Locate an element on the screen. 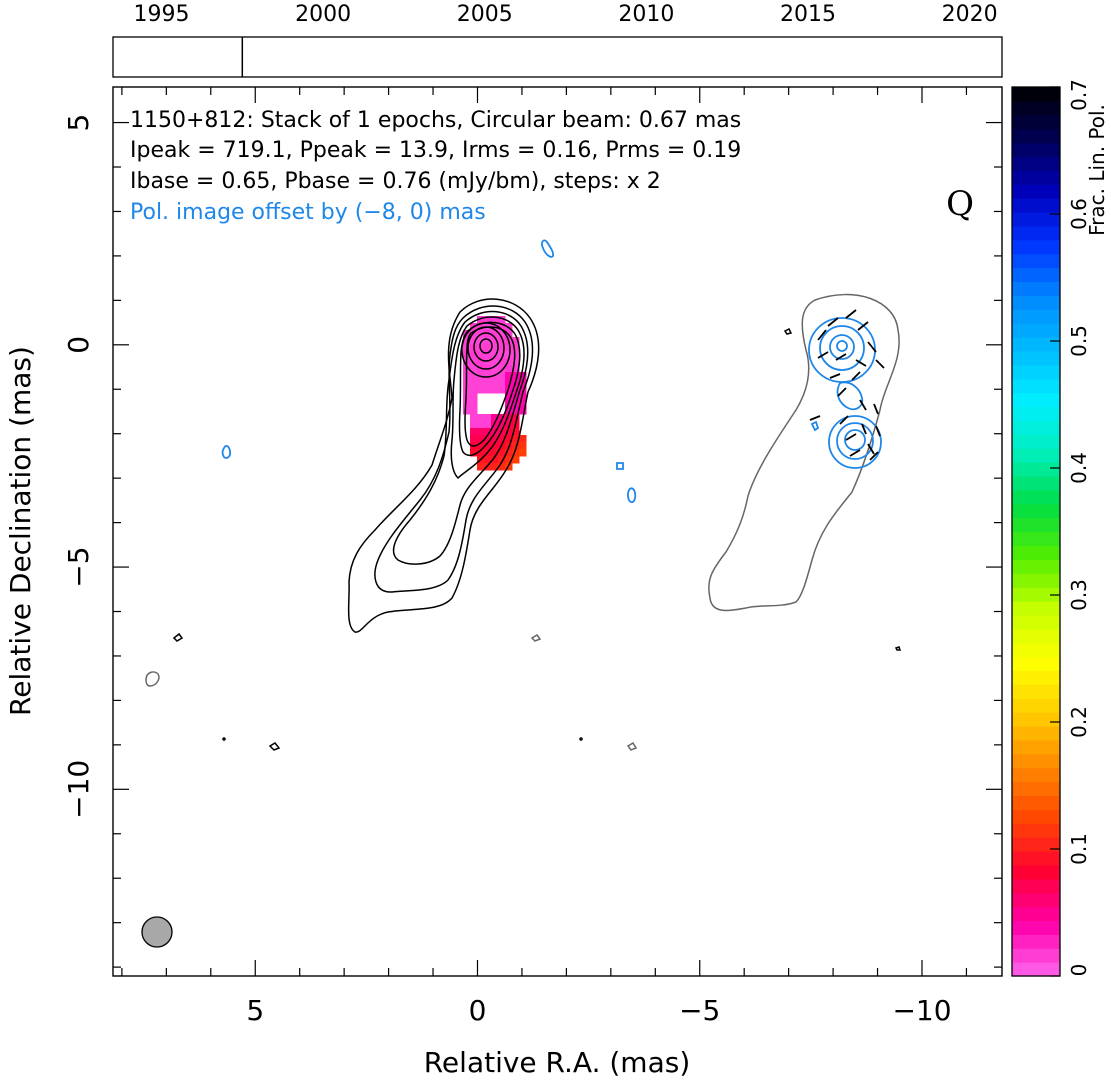 This screenshot has width=1111, height=1085. annotation-line-4: Pol. image offset by (−8, 0) mas is located at coordinates (308, 212).